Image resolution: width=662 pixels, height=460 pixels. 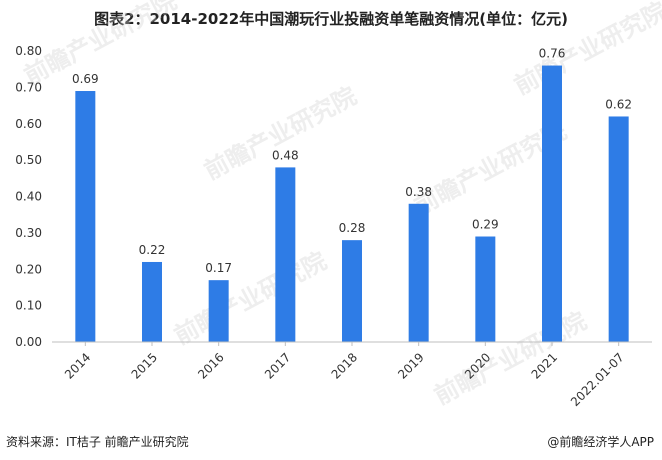 What do you see at coordinates (597, 379) in the screenshot?
I see `x-tick-label: 2022.01-07` at bounding box center [597, 379].